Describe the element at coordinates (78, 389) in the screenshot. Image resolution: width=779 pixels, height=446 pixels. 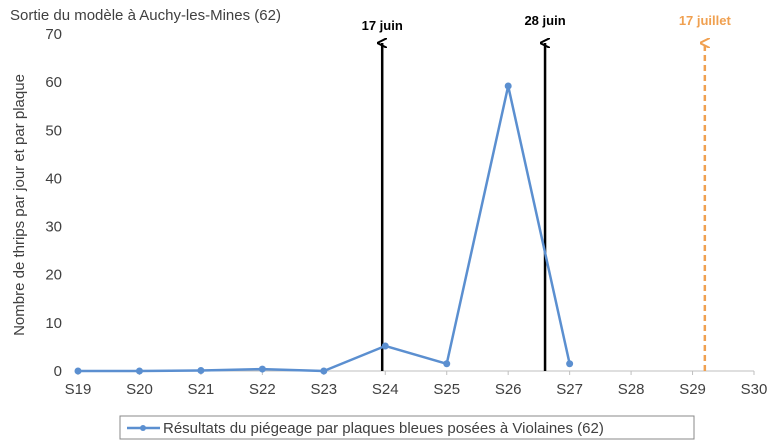
I see `x-tick-label: S19` at that location.